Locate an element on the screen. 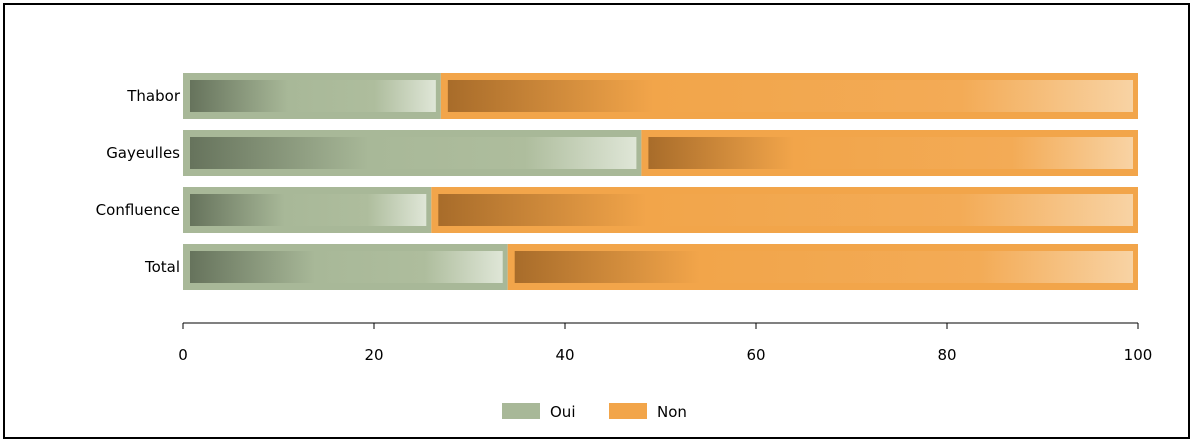 The image size is (1196, 441). legend: Oui Non is located at coordinates (594, 412).